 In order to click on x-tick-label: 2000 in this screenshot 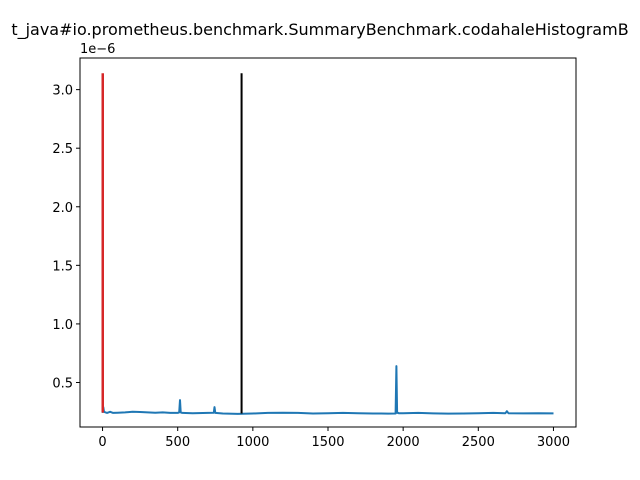, I will do `click(403, 442)`.